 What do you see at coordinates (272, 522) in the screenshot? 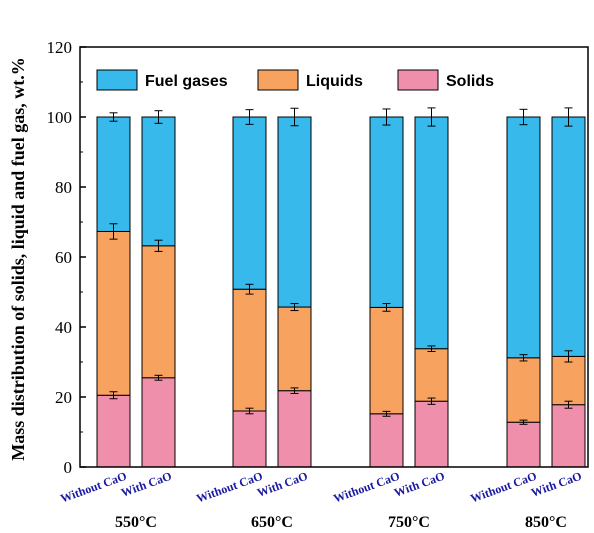
I see `group-label: 650°C` at bounding box center [272, 522].